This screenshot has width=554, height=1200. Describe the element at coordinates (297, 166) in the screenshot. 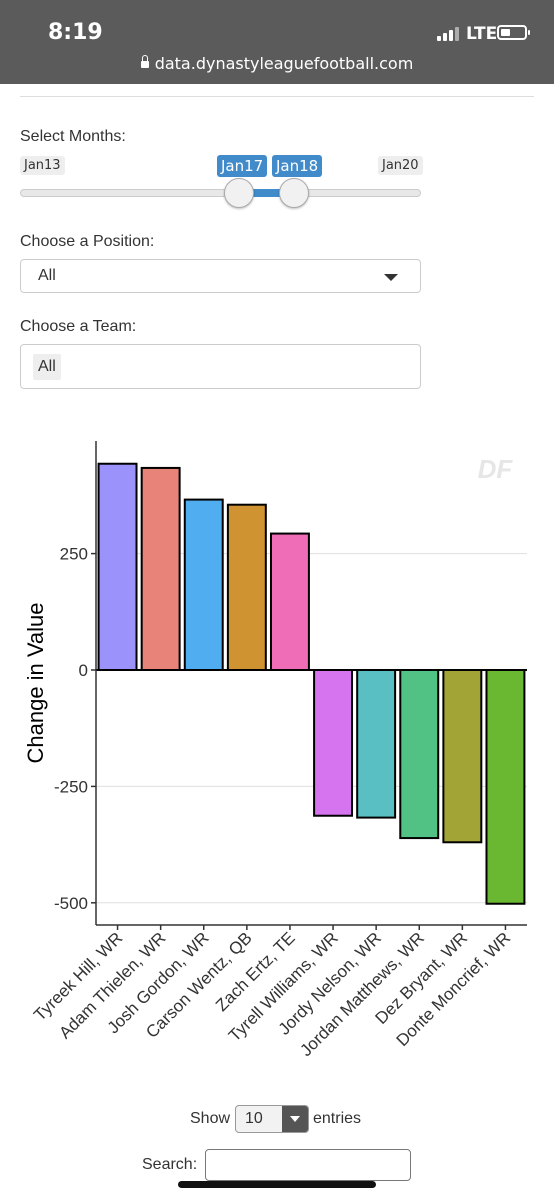

I see `slider-to-label: Jan18` at that location.